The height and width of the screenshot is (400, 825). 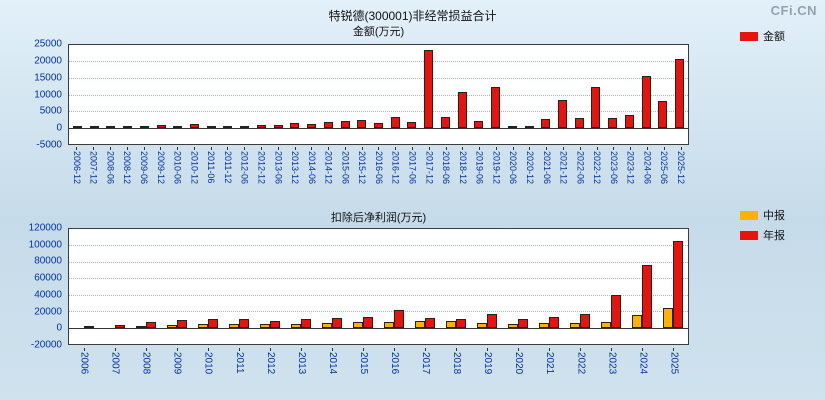 I want to click on x-tick: 2006-12, so click(x=76, y=176).